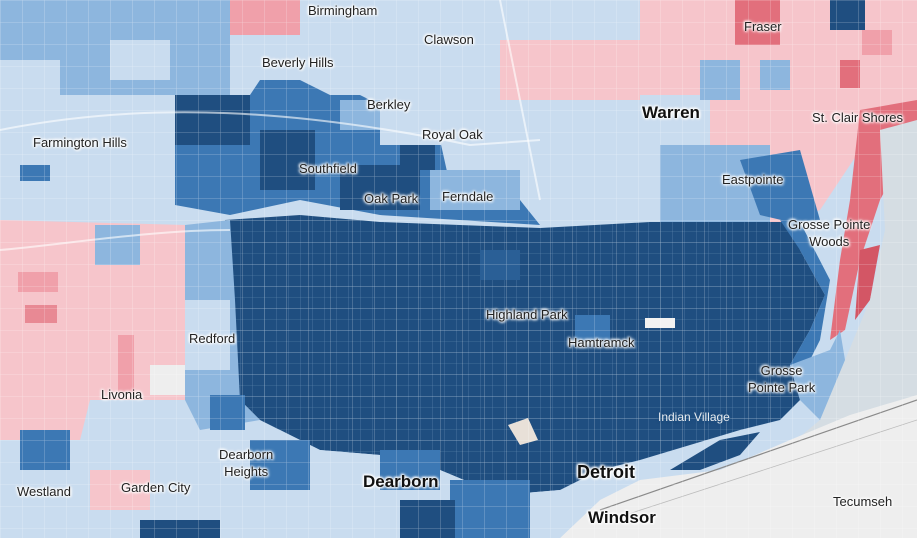  What do you see at coordinates (449, 39) in the screenshot?
I see `label-clawson: Clawson` at bounding box center [449, 39].